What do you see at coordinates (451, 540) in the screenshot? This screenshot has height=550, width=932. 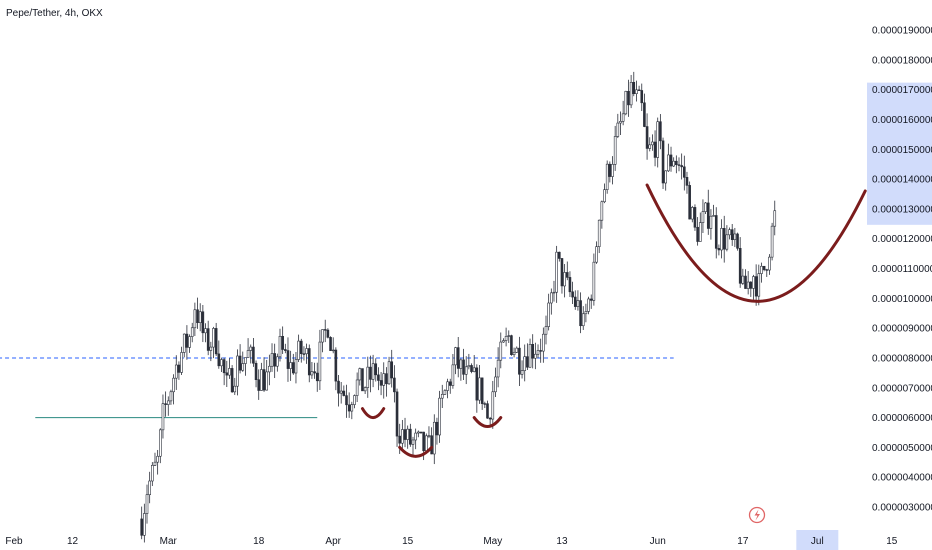 I see `time-axis: Feb 12 Mar 18 Apr 15 May 13 Jun 17 Jul 15` at bounding box center [451, 540].